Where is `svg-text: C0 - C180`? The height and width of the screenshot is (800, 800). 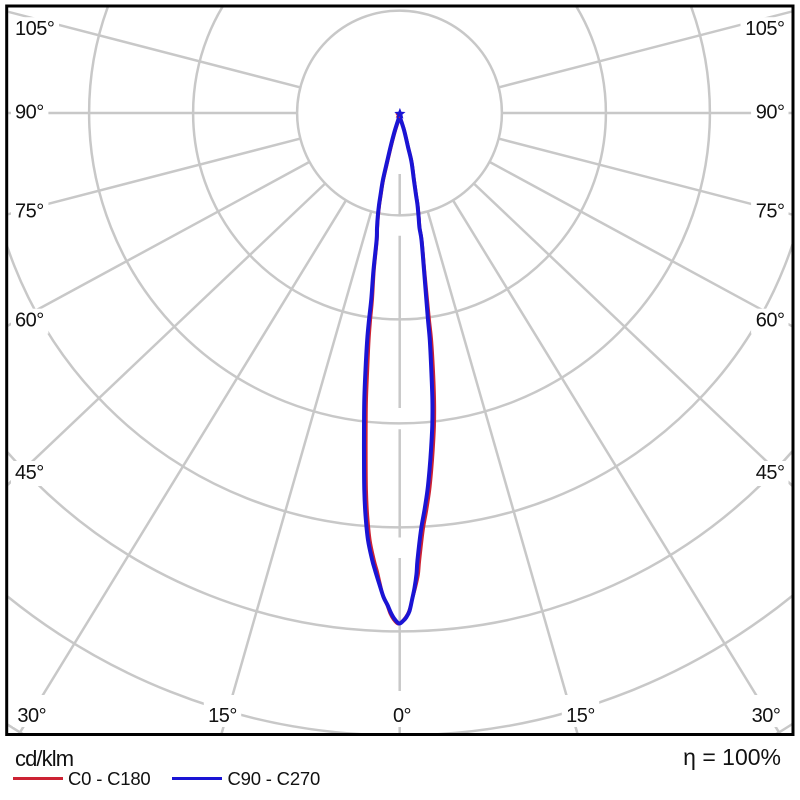 svg-text: C0 - C180 is located at coordinates (109, 778).